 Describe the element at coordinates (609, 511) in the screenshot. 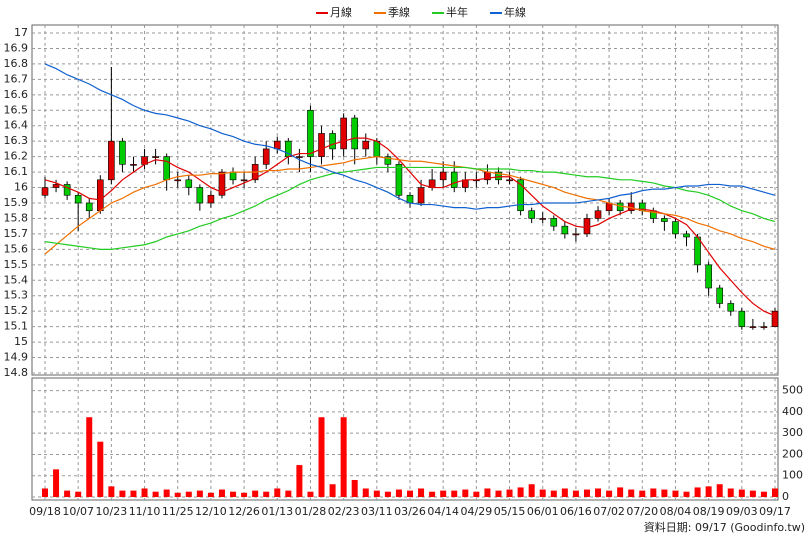

I see `x-tick-label: 07/02` at that location.